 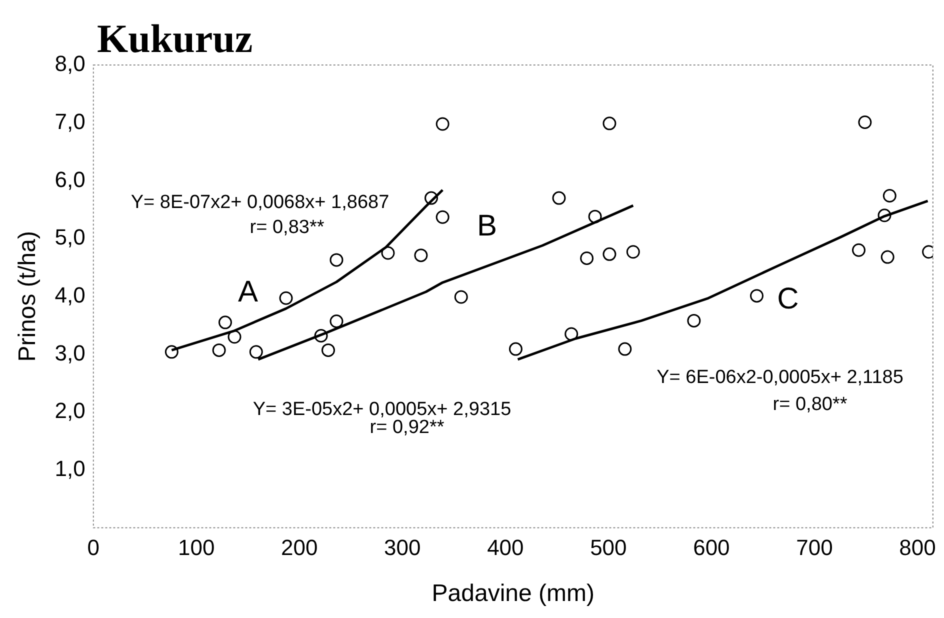 I want to click on y-tick-label: 4,0, so click(x=70, y=295).